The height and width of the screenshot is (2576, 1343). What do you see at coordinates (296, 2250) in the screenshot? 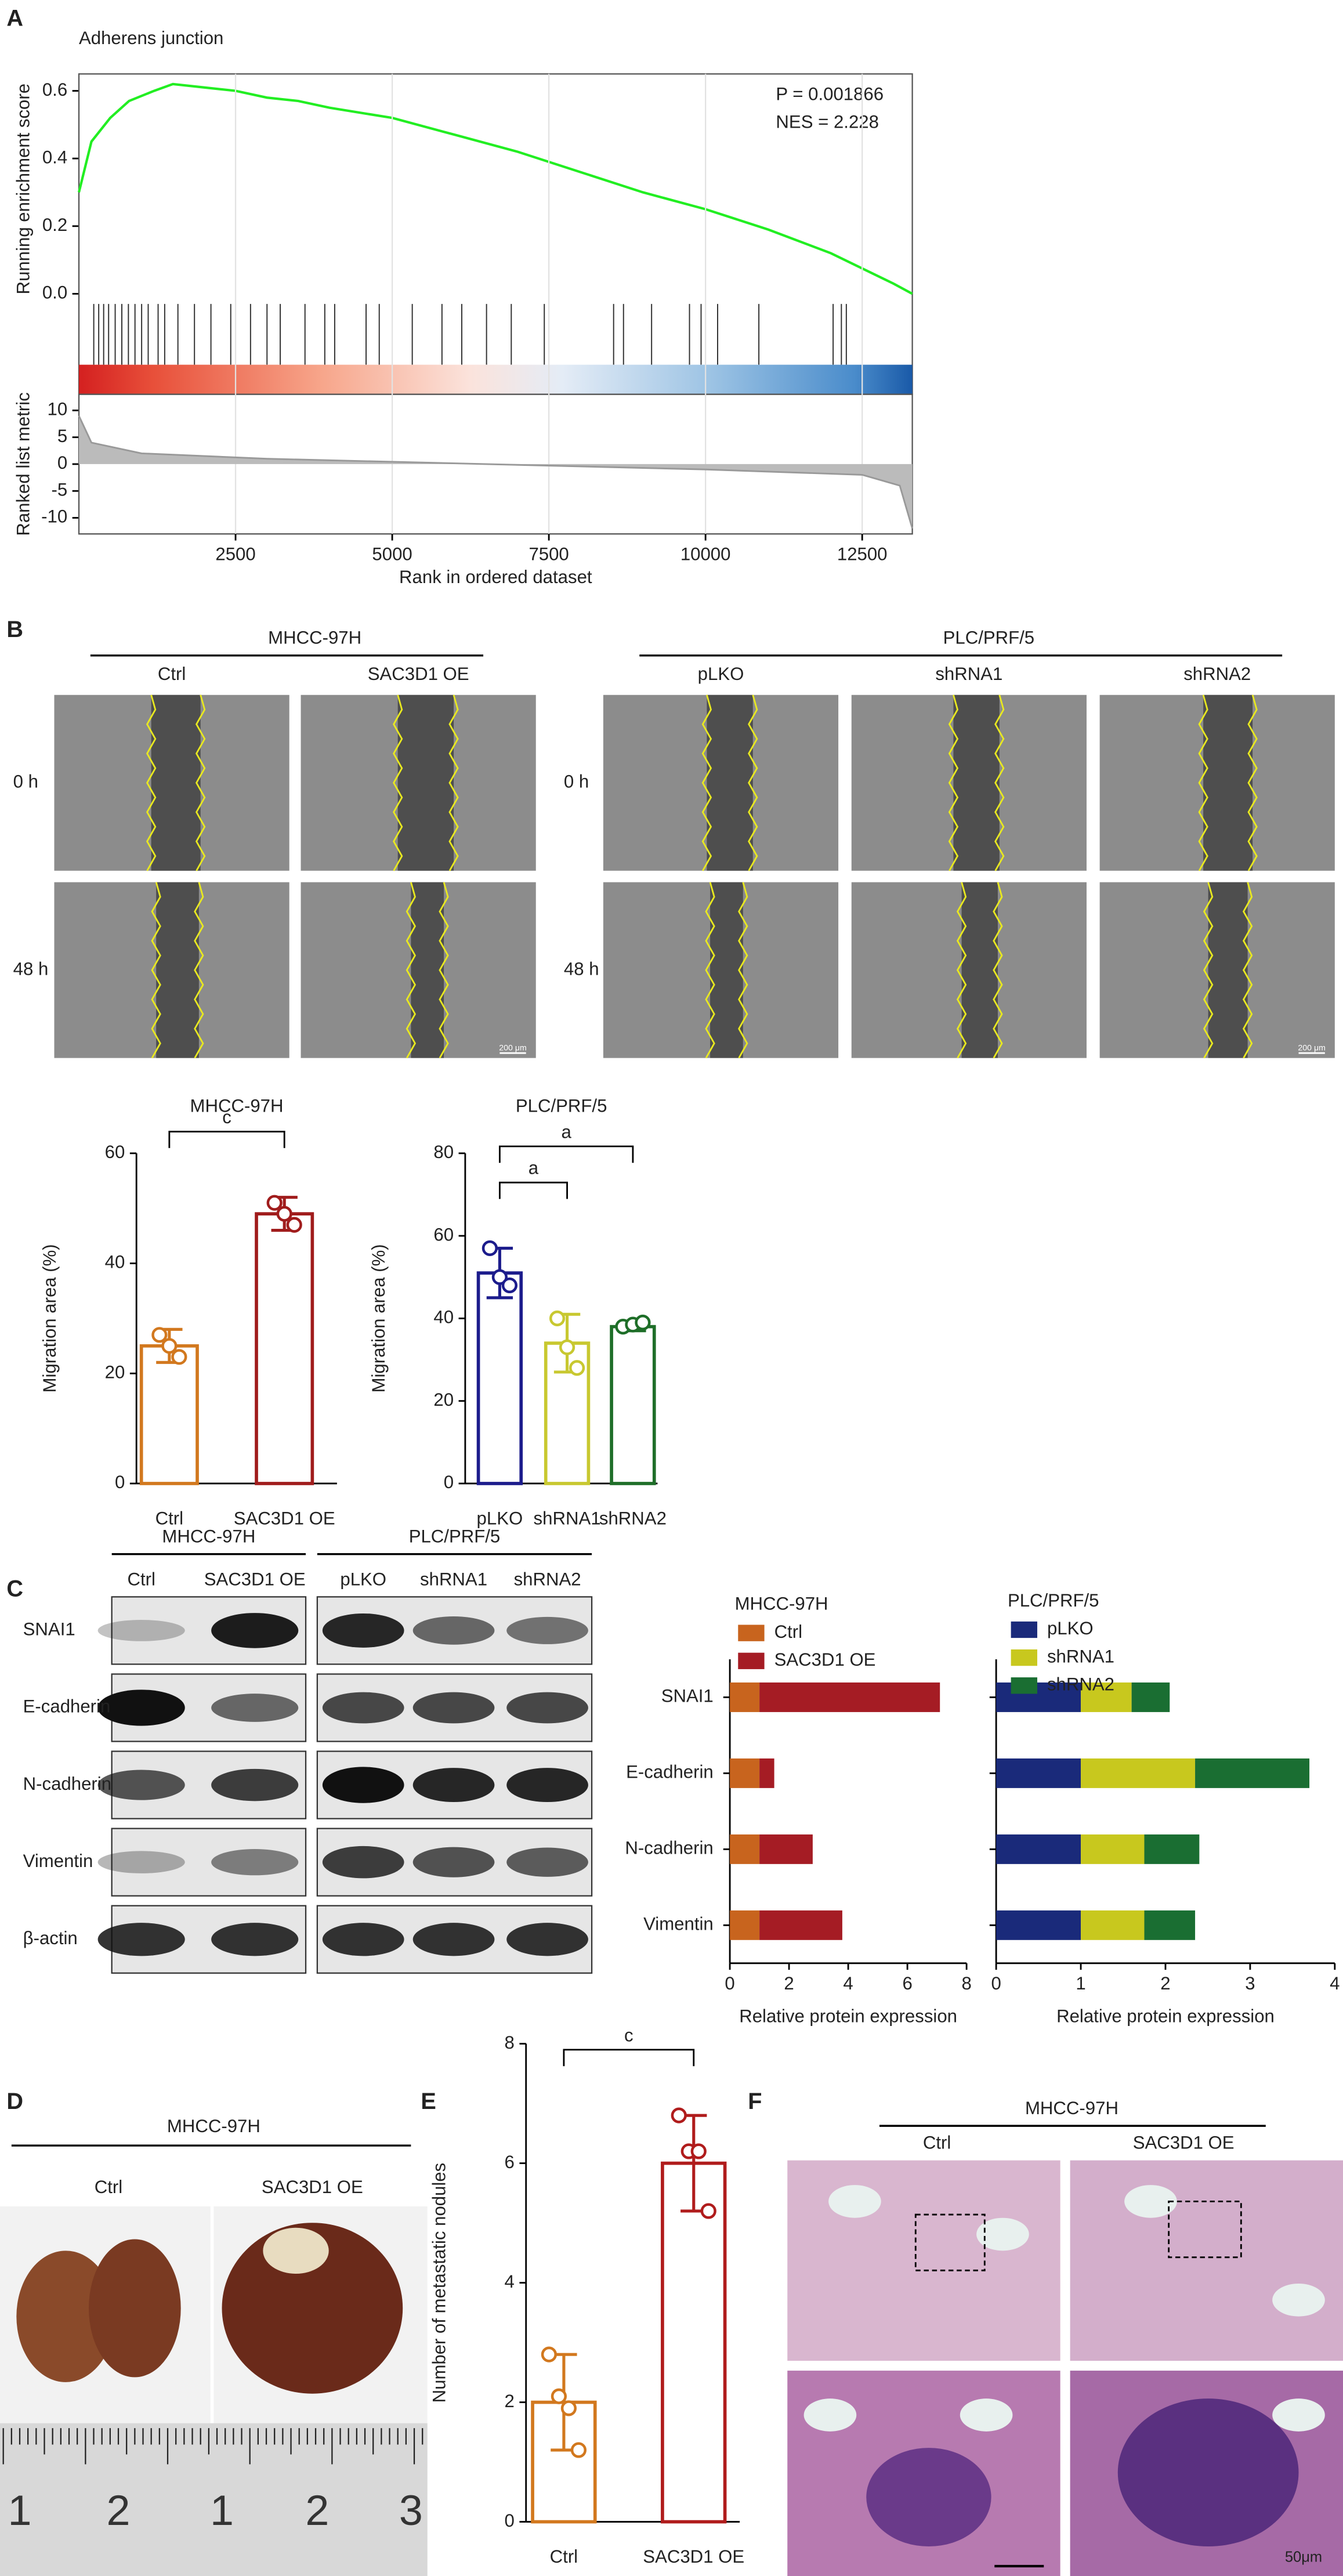
I see `nodule` at bounding box center [296, 2250].